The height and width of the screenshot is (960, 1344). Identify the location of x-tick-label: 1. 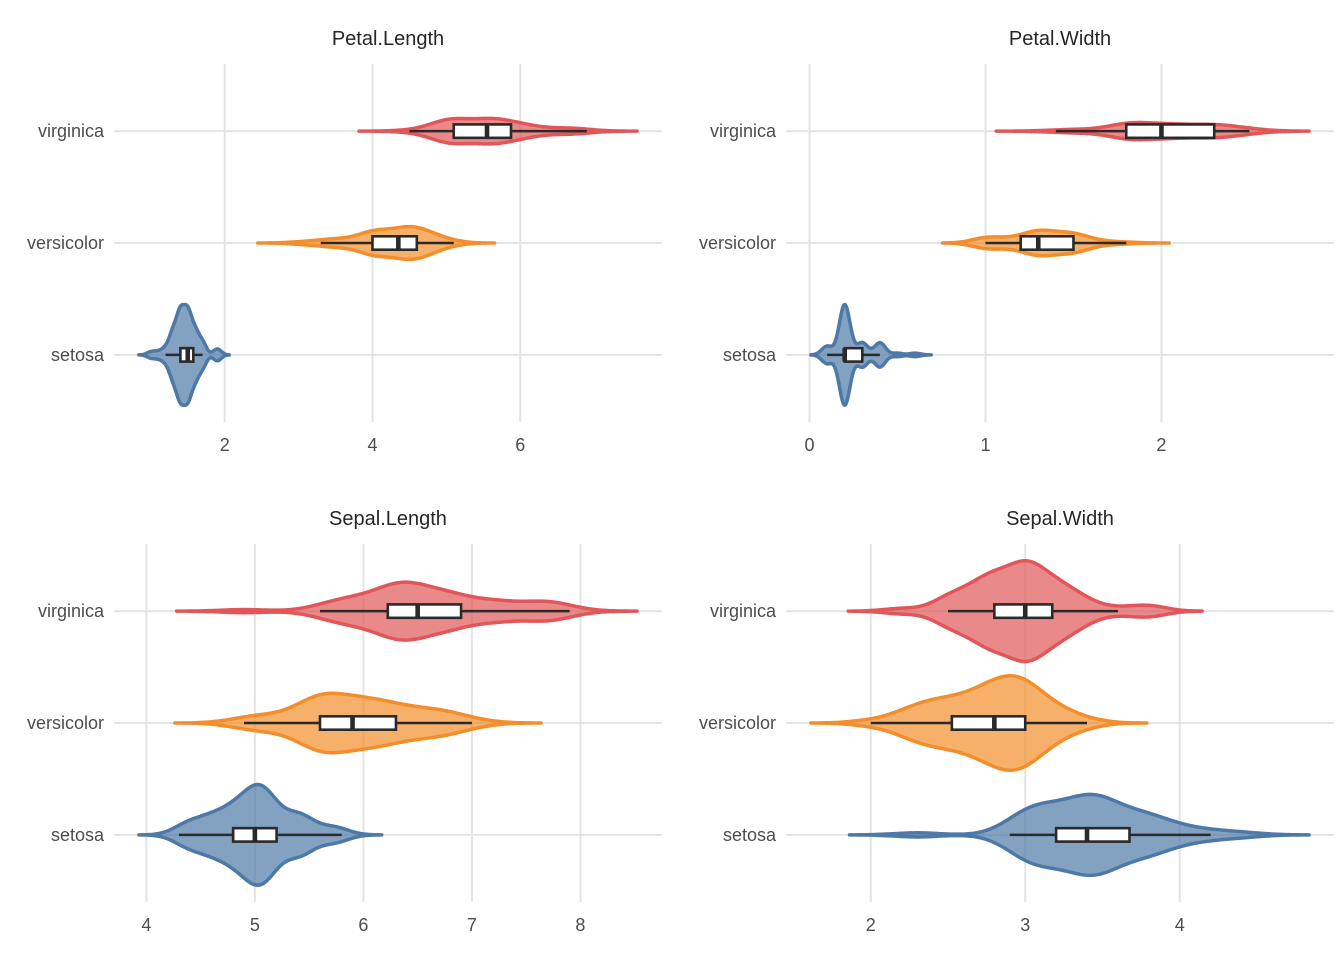
(985, 445).